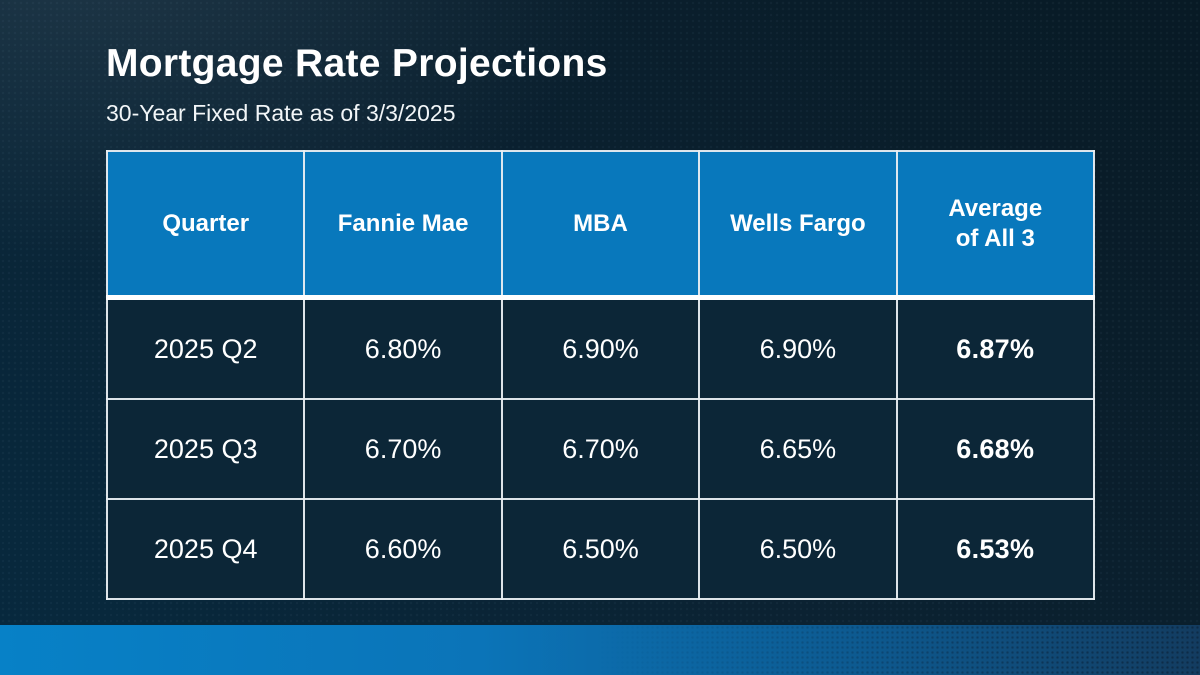 This screenshot has width=1200, height=675. Describe the element at coordinates (995, 549) in the screenshot. I see `cell-average: 6.53%` at that location.